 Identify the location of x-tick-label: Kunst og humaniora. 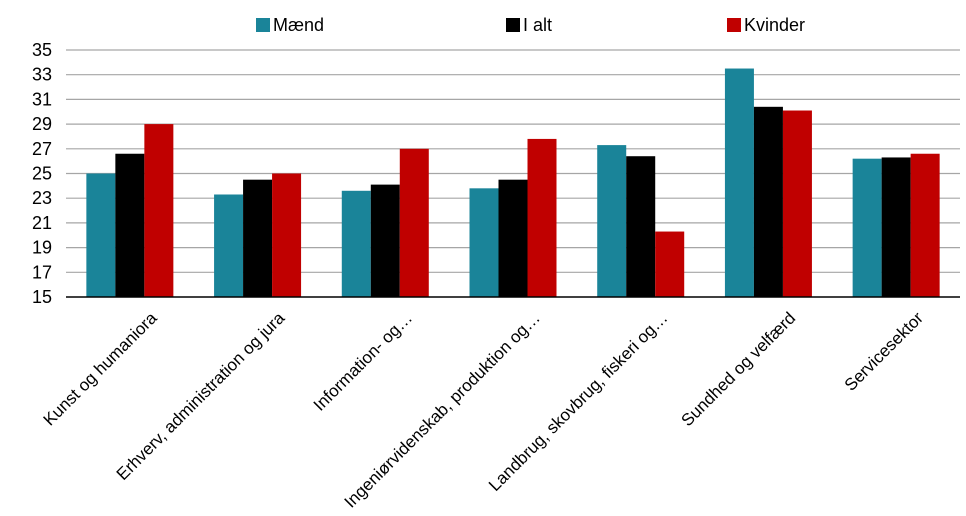
(100, 368).